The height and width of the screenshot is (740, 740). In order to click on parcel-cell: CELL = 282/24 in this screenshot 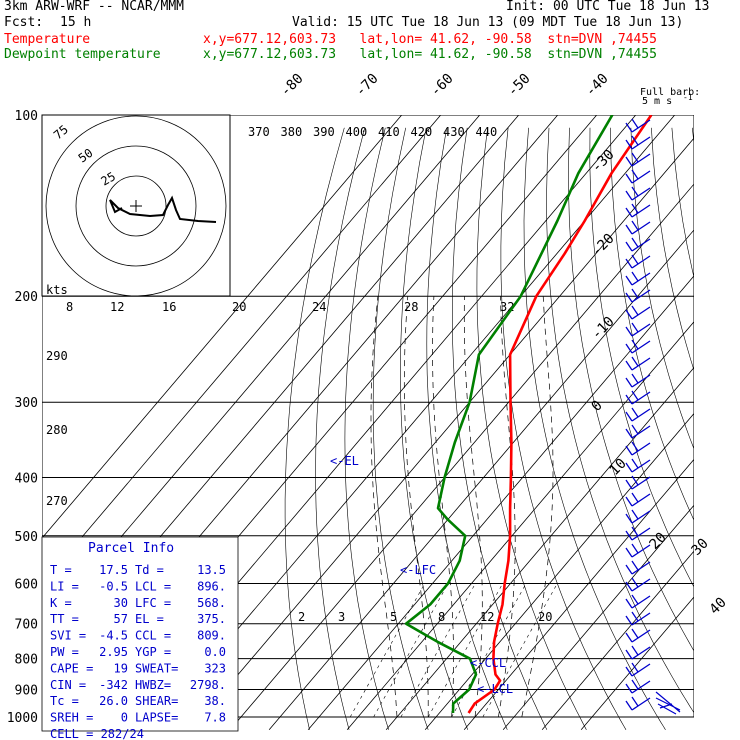, I will do `click(97, 733)`.